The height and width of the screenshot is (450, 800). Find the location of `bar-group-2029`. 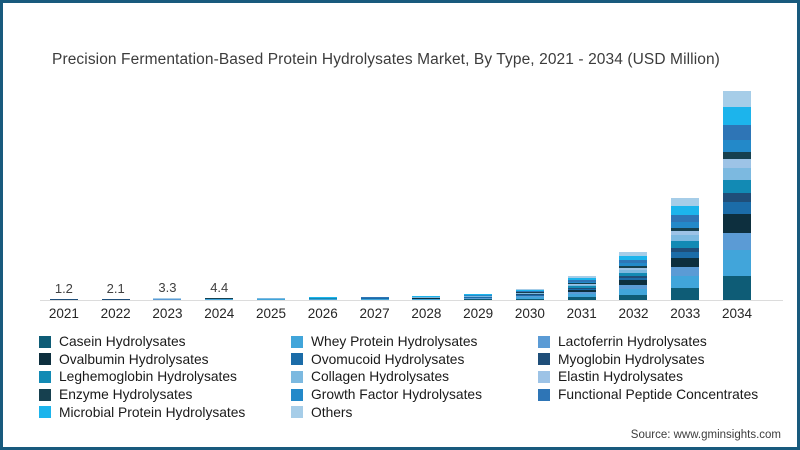

bar-group-2029 is located at coordinates (478, 297).